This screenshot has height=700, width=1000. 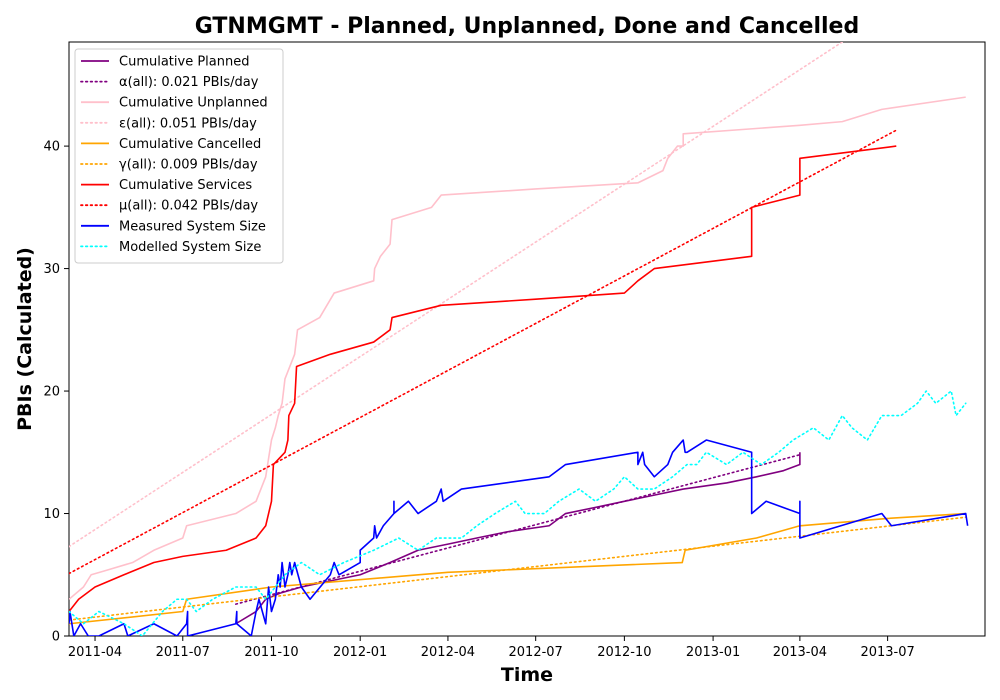 I want to click on legend-label-cumulative-unplanned-2: Cumulative Unplanned, so click(x=193, y=103).